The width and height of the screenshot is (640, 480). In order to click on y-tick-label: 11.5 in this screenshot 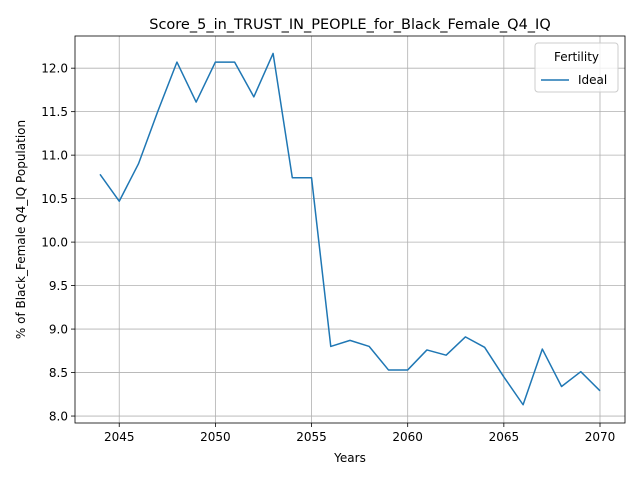, I will do `click(54, 112)`.